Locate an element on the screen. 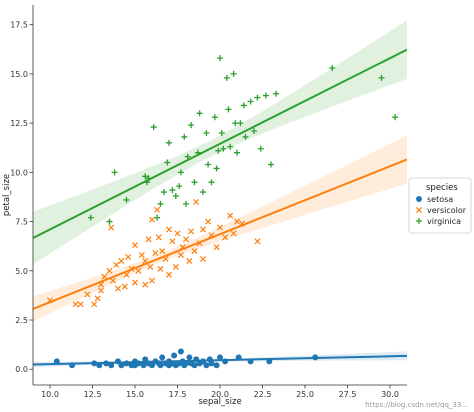 Image resolution: width=474 pixels, height=412 pixels. y-tick-label: 5.0 is located at coordinates (21, 271).